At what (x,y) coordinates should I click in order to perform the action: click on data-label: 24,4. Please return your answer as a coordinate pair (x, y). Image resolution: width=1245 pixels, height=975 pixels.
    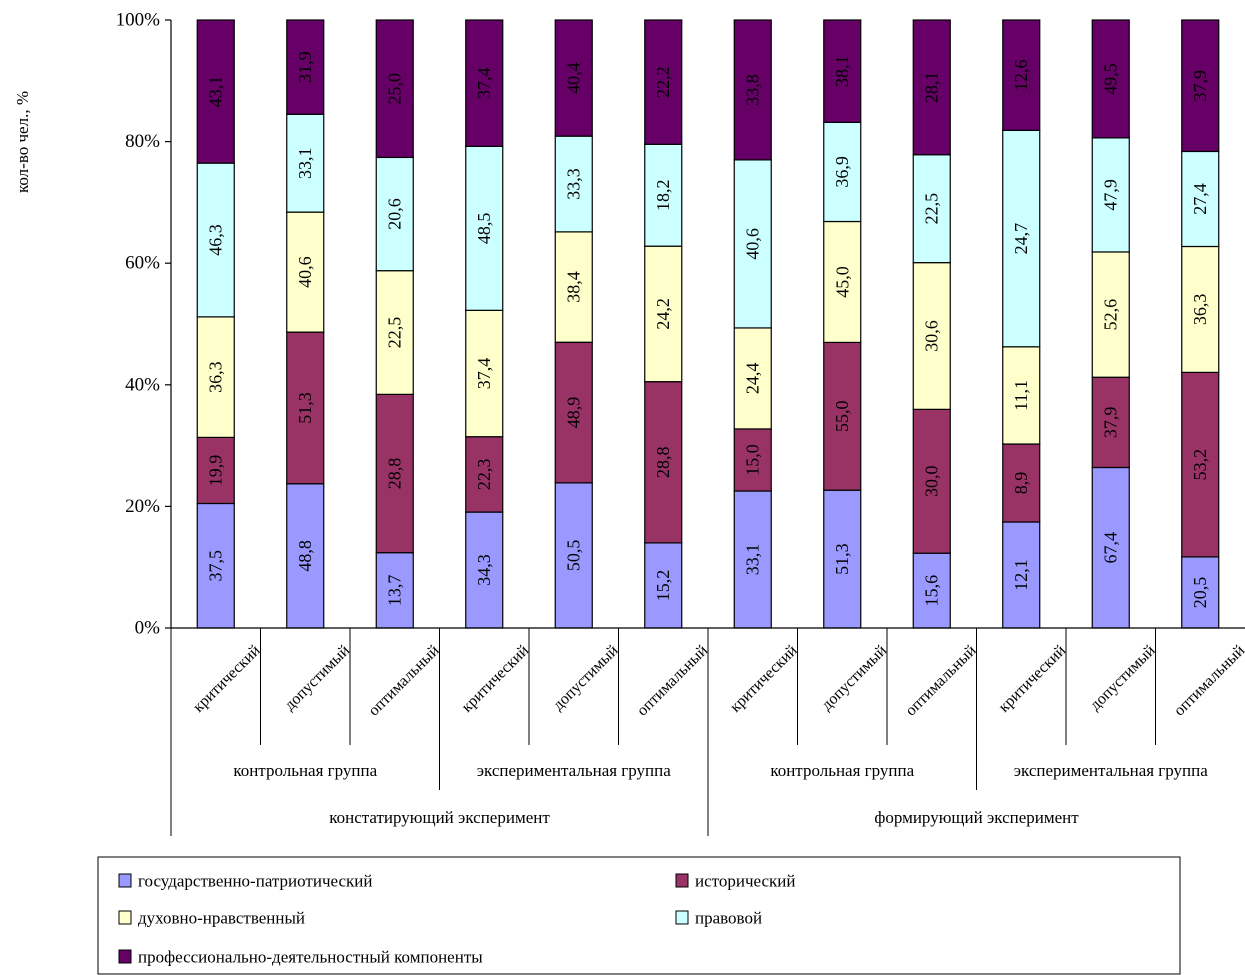
    Looking at the image, I should click on (753, 379).